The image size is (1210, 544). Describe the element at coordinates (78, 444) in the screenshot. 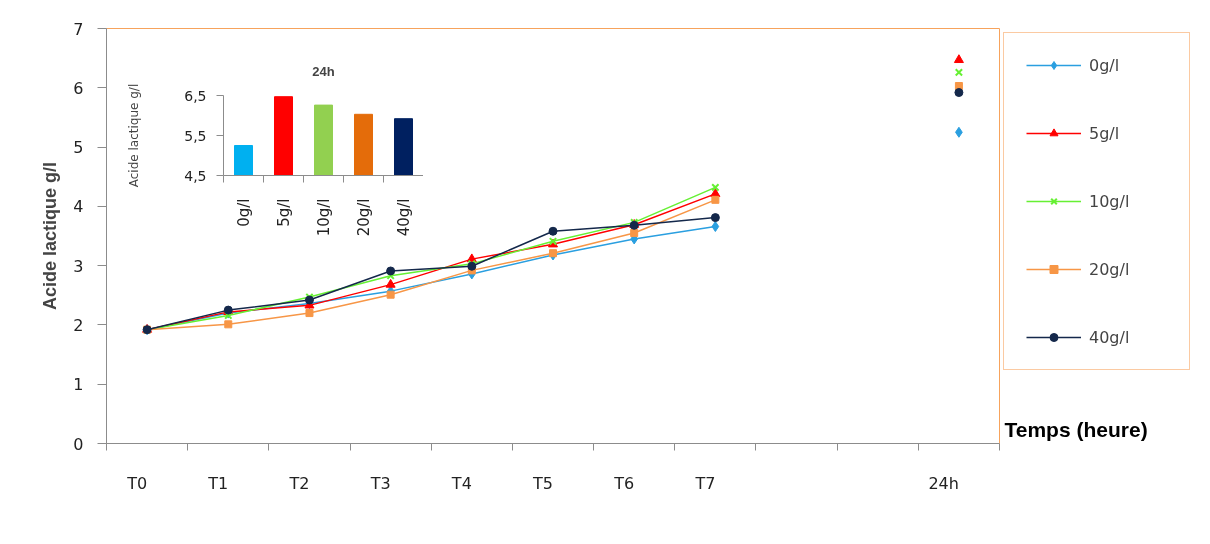

I see `y-tick-label: 0` at that location.